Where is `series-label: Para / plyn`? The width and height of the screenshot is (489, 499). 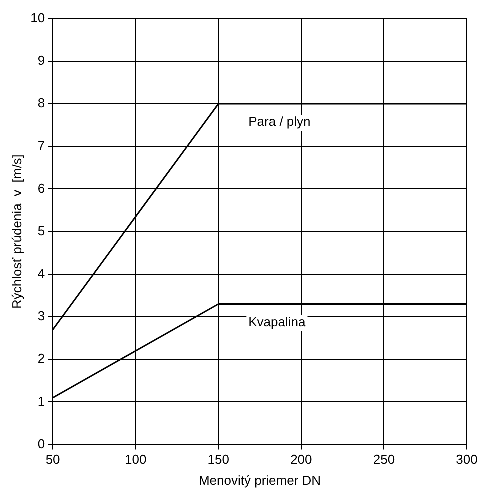
series-label: Para / plyn is located at coordinates (279, 122).